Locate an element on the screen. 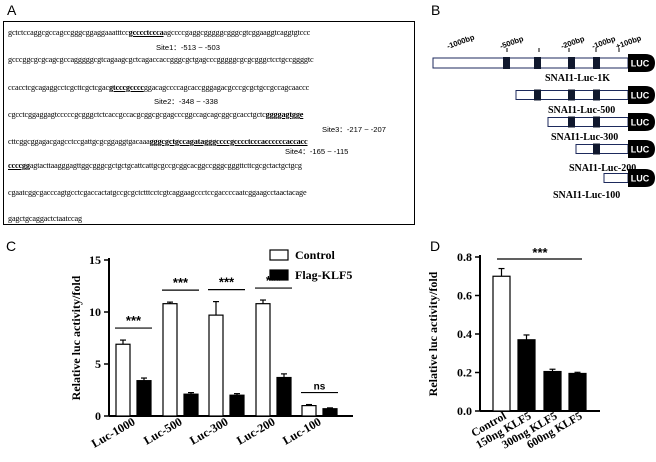 This screenshot has height=462, width=656. construct-label: SNAI1-Luc-300 is located at coordinates (584, 137).